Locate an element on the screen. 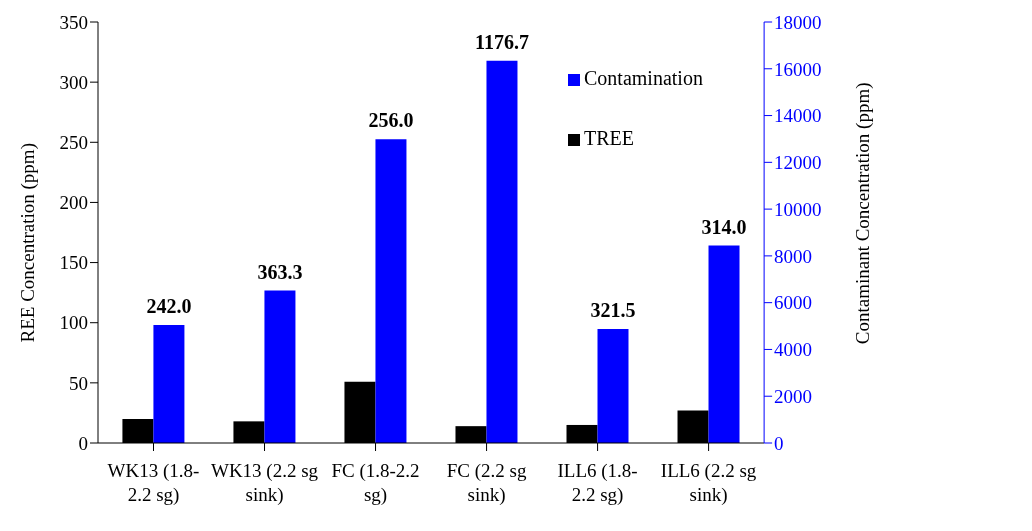 This screenshot has height=531, width=1032. annotation: 256.0 is located at coordinates (391, 120).